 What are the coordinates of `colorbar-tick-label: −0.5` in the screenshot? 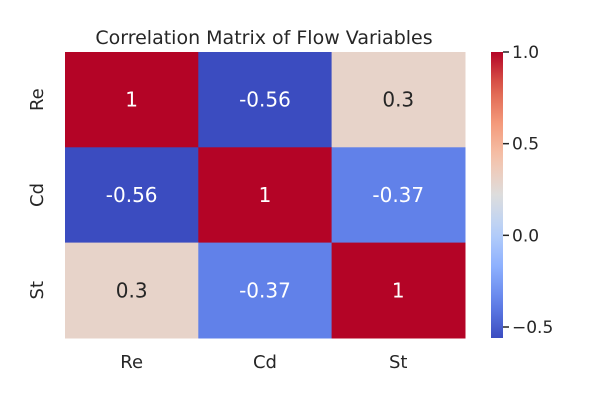 It's located at (532, 328).